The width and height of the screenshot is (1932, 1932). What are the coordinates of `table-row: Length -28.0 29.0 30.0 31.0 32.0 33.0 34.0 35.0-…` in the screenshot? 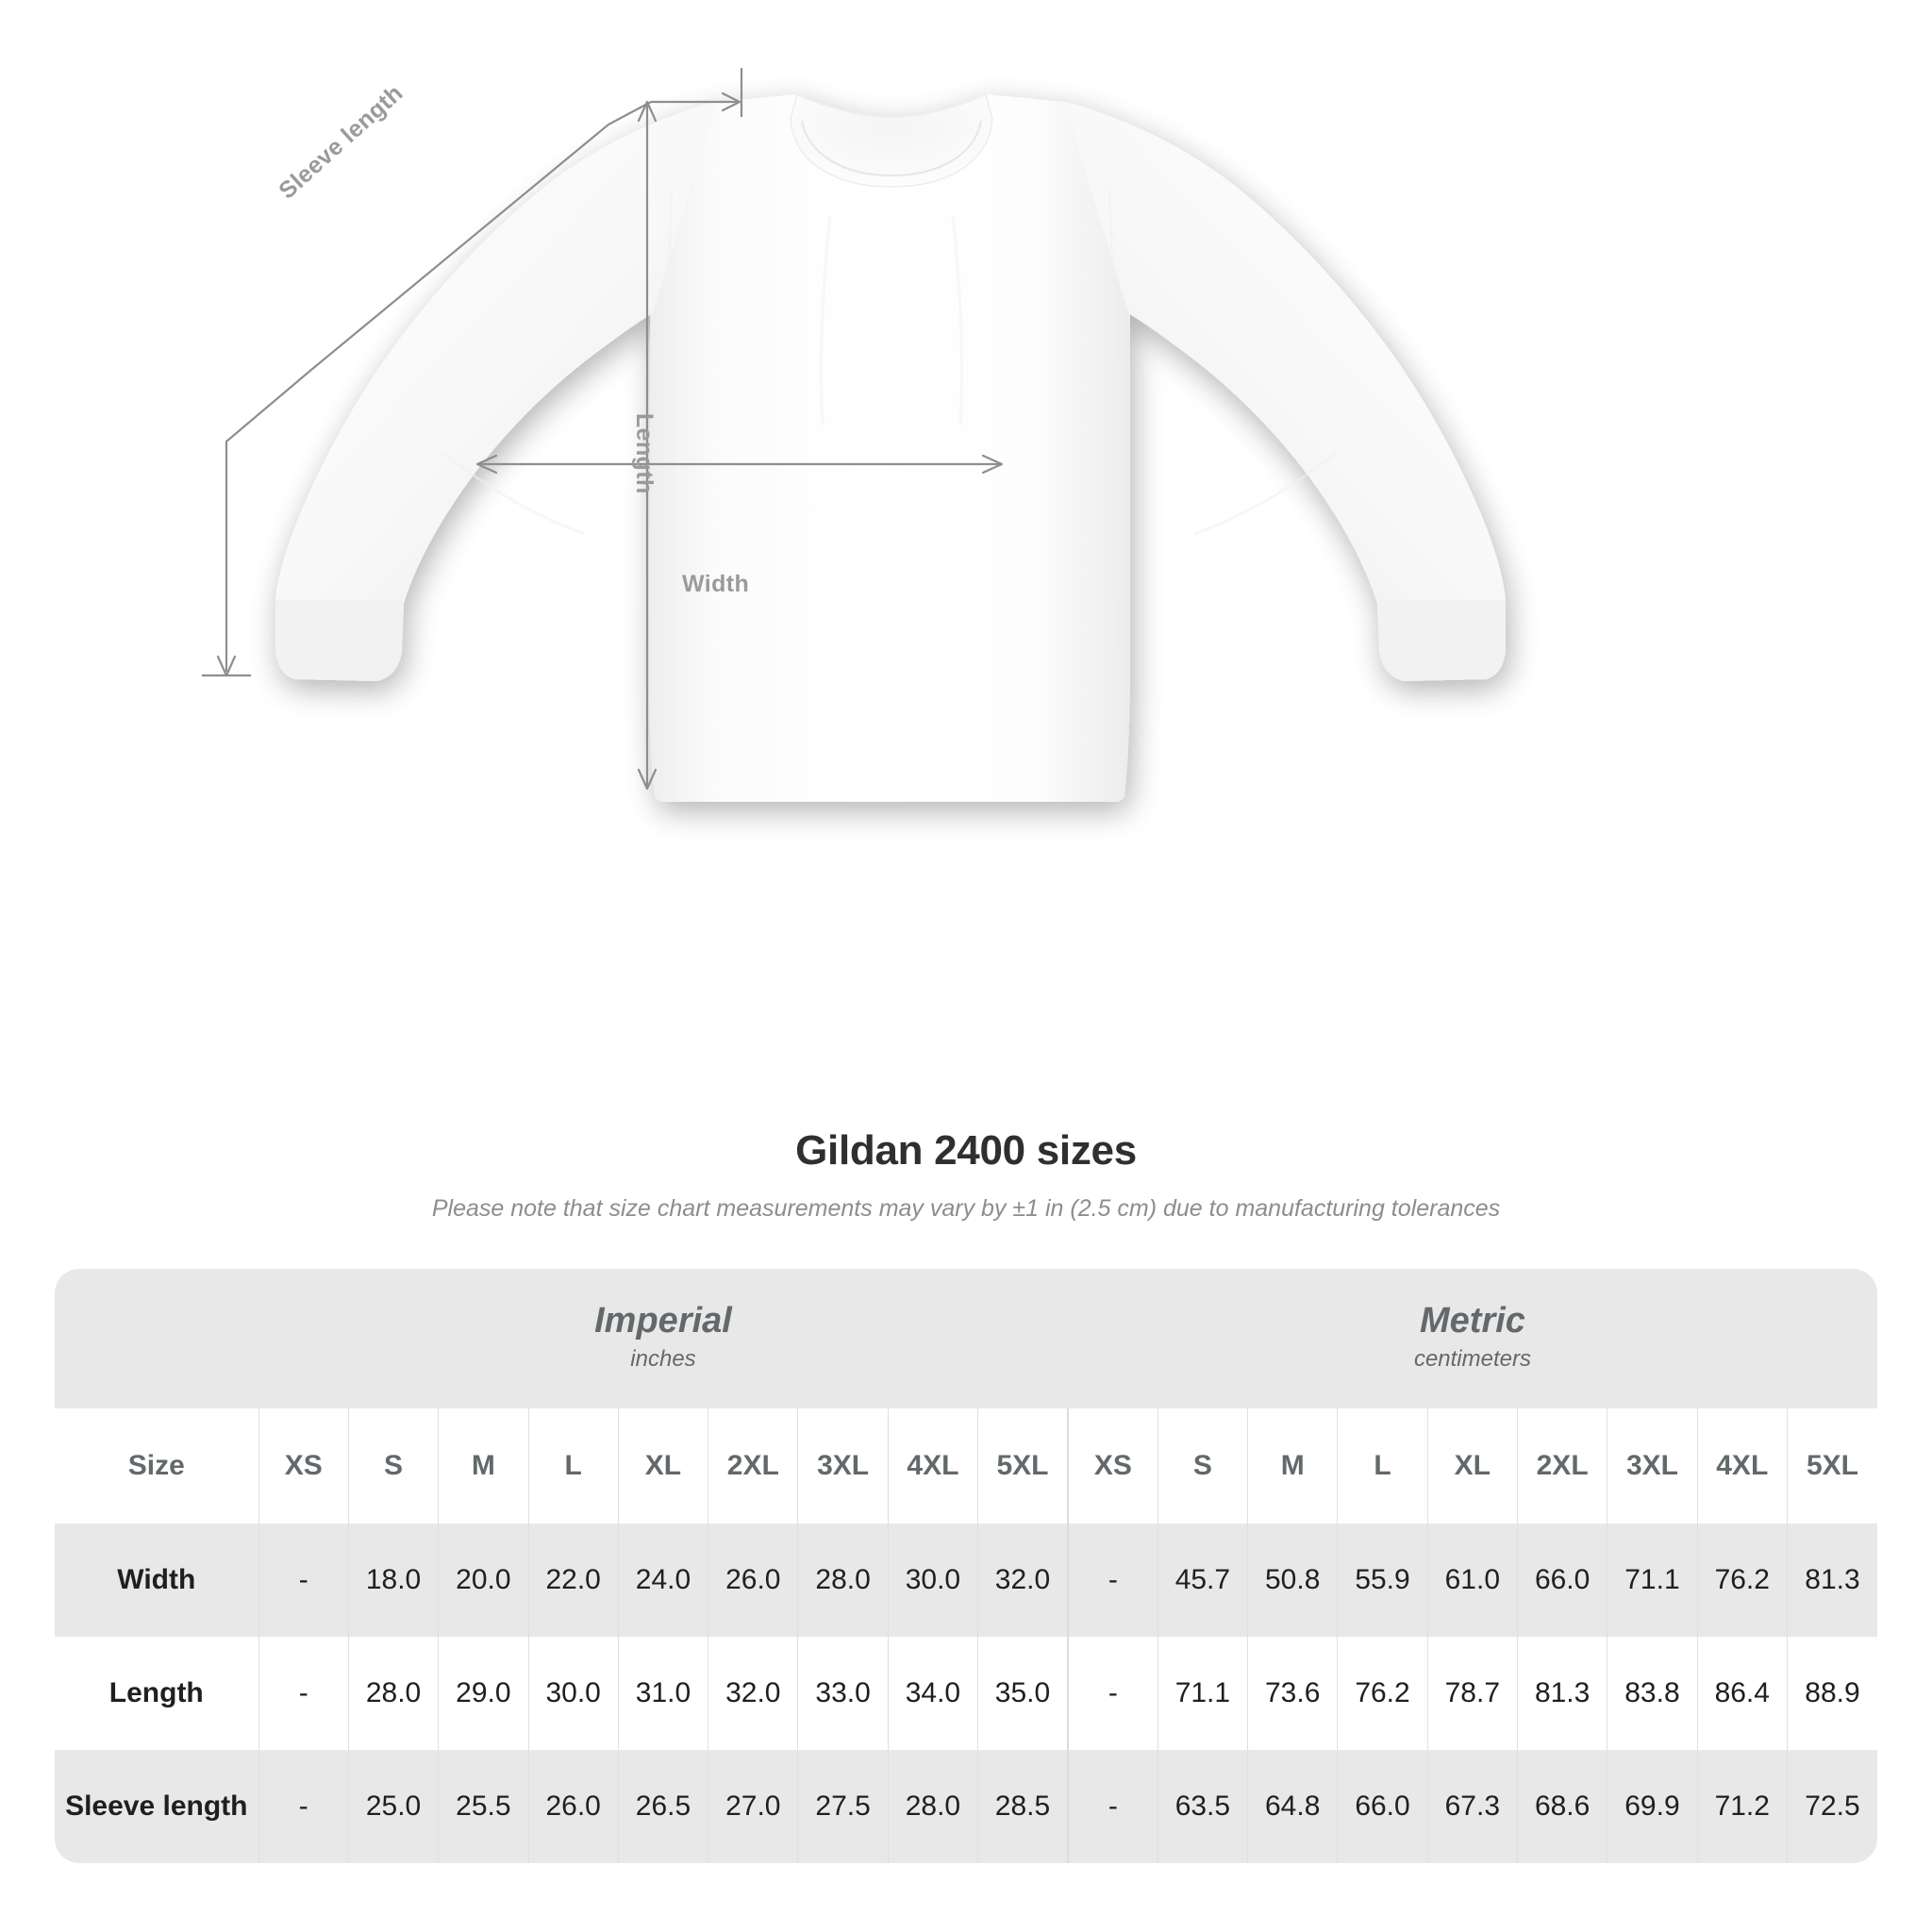 It's located at (966, 1694).